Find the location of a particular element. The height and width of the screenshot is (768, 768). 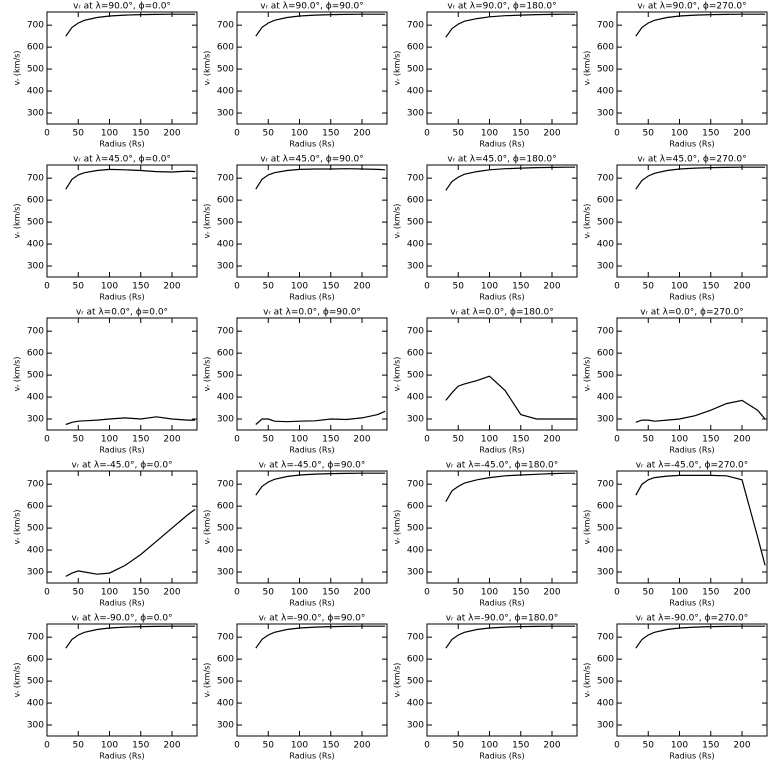

subplot-title: vᵣ at λ=0.0°, ϕ=90.0° is located at coordinates (312, 313).